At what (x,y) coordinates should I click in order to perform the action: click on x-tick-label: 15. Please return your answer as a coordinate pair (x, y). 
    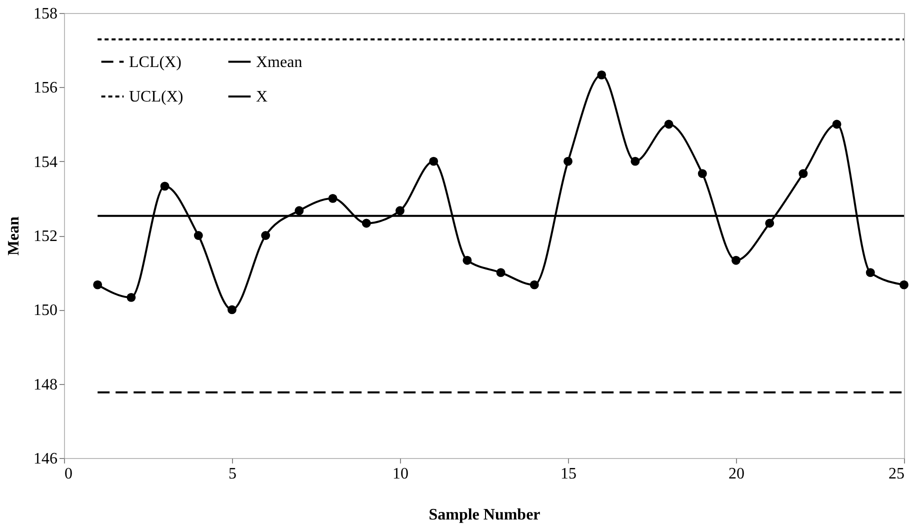
    Looking at the image, I should click on (568, 474).